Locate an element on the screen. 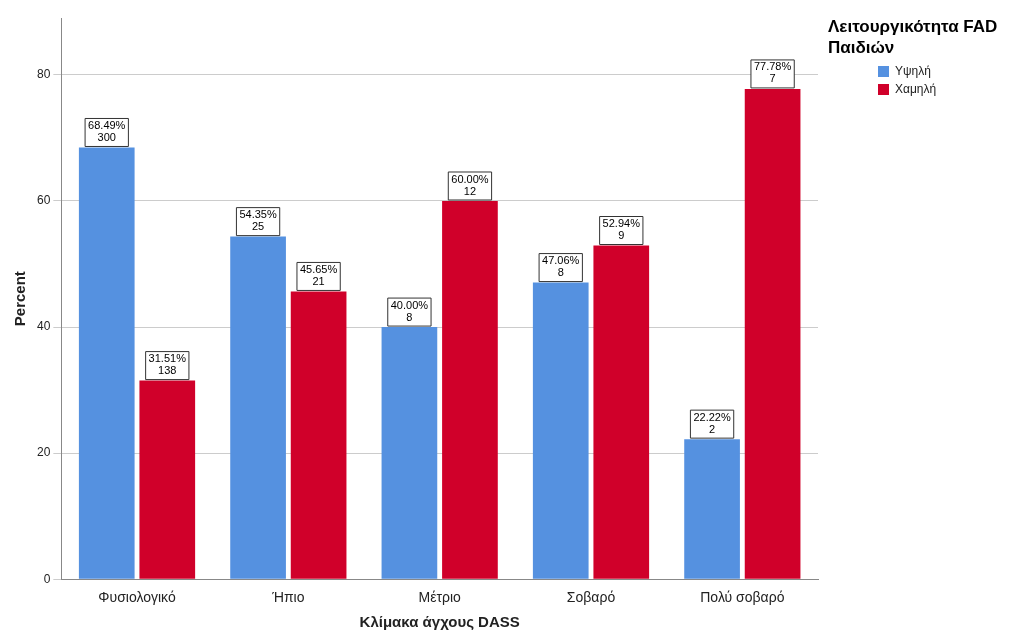  data-label: 52.94% 9 is located at coordinates (621, 229).